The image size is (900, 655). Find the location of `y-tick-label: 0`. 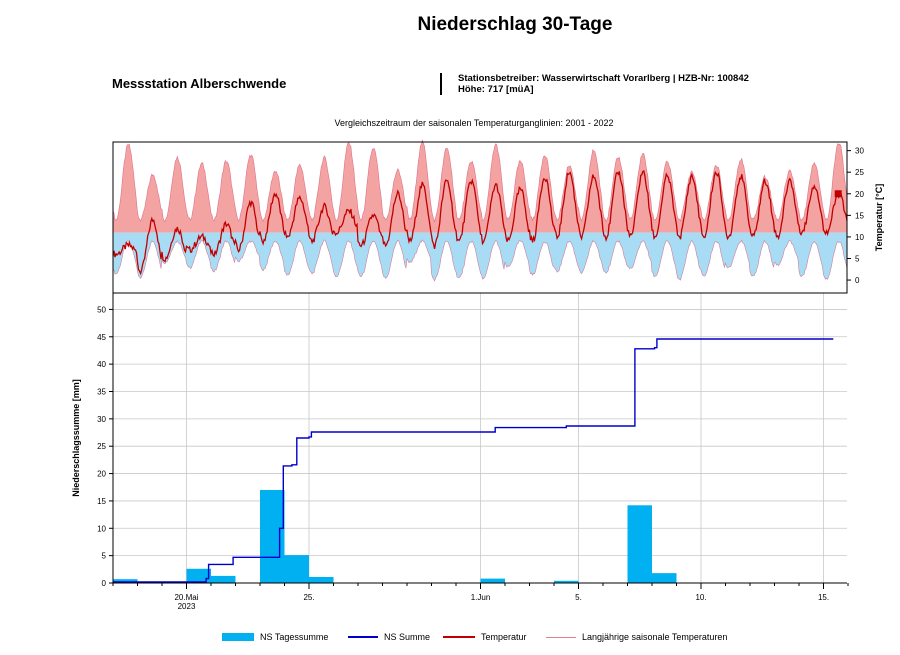

y-tick-label: 0 is located at coordinates (104, 583).